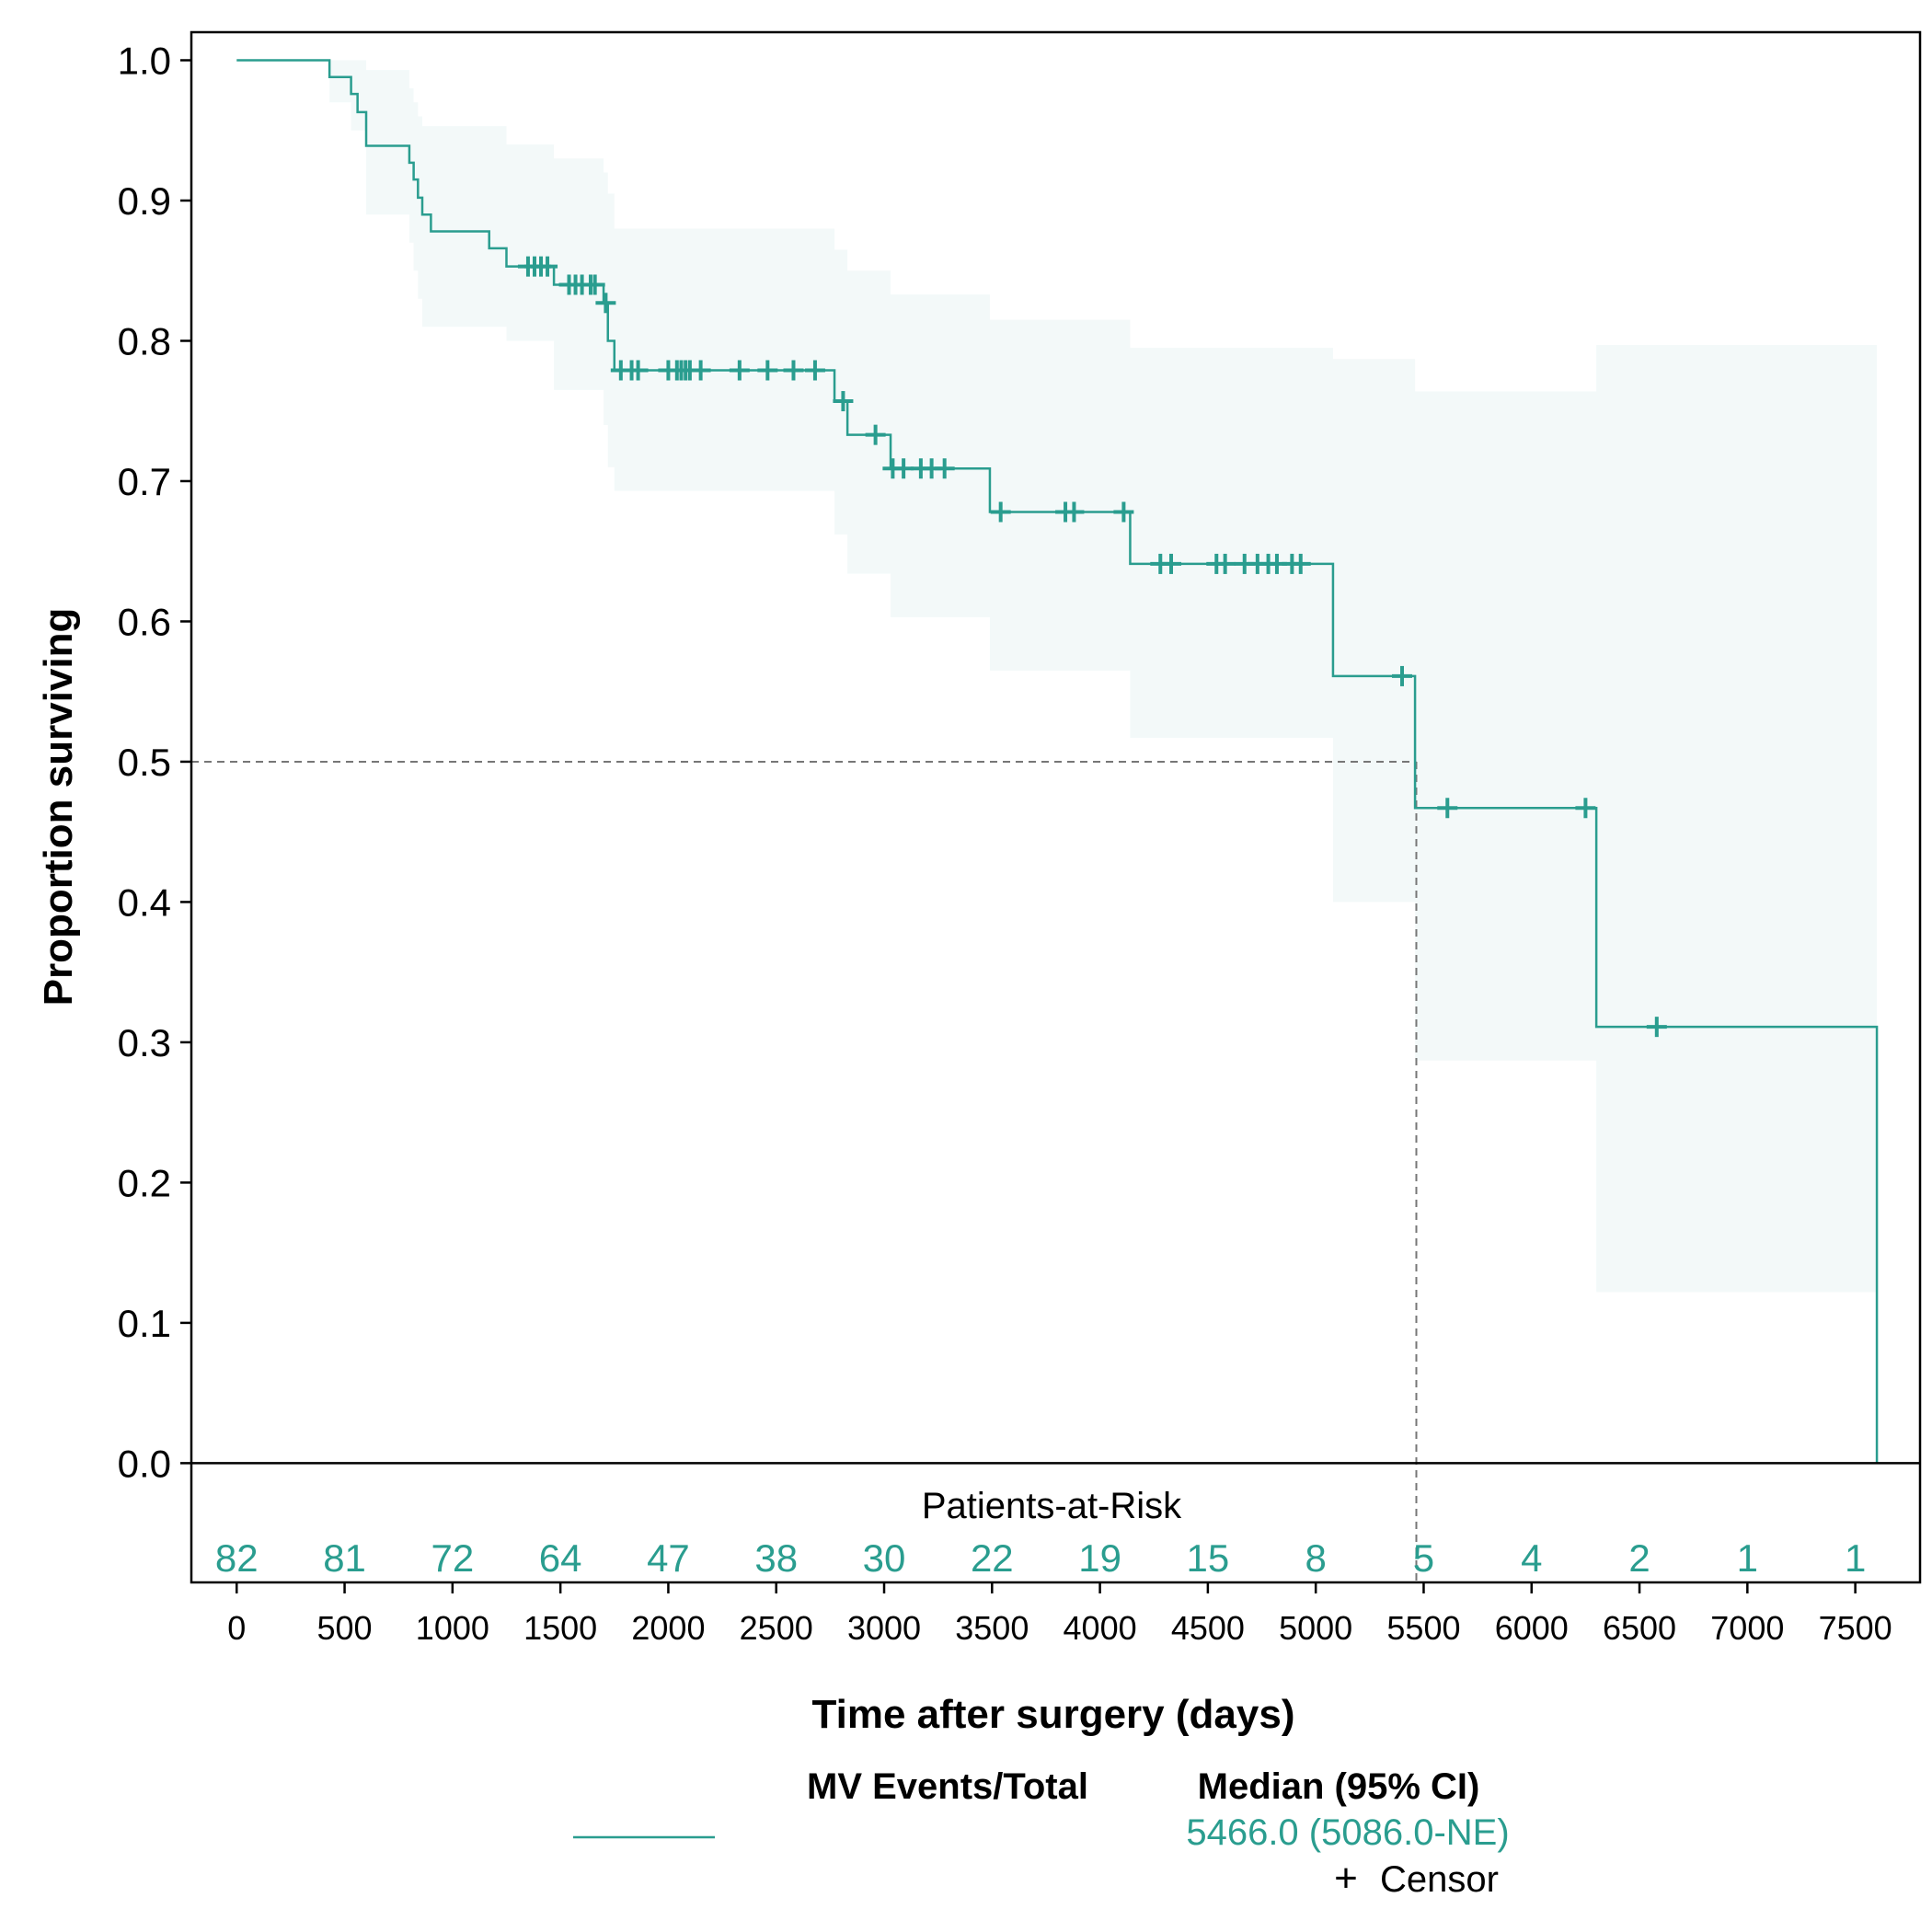 The width and height of the screenshot is (1932, 1932). What do you see at coordinates (236, 1628) in the screenshot?
I see `x-tick-label: 0` at bounding box center [236, 1628].